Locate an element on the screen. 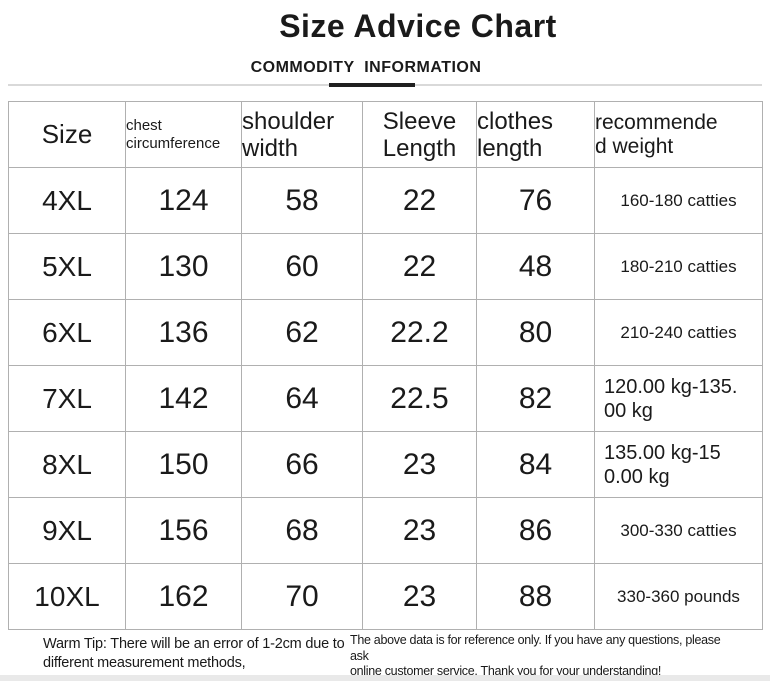 This screenshot has width=770, height=681. size-value: 4XL is located at coordinates (67, 200).